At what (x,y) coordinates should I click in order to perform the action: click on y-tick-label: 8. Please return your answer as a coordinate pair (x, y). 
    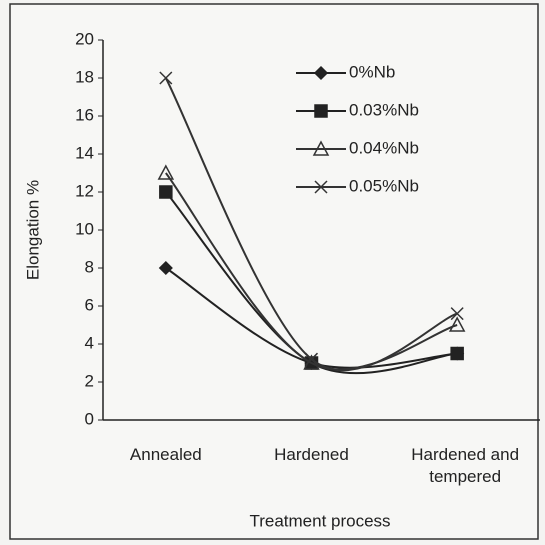
    Looking at the image, I should click on (89, 266).